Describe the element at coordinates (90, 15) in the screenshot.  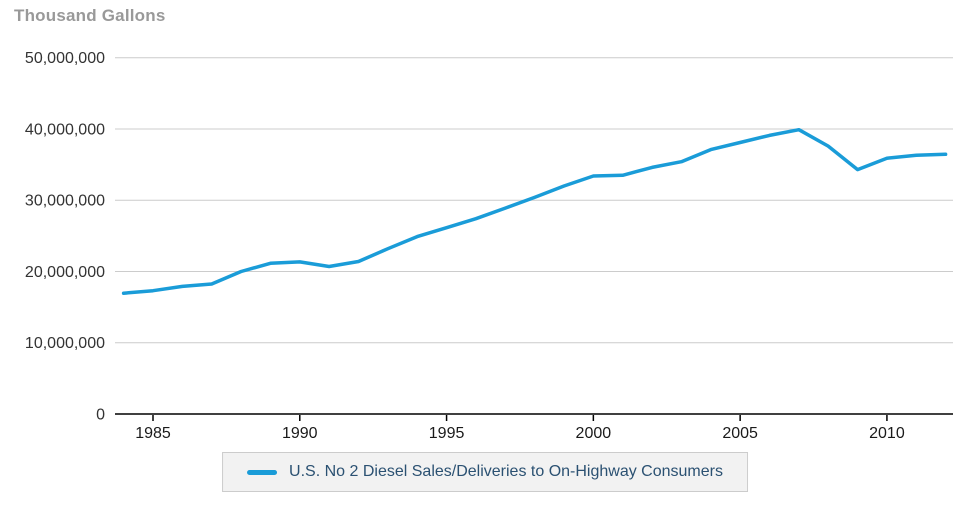
I see `y-axis-unit-label: Thousand Gallons` at that location.